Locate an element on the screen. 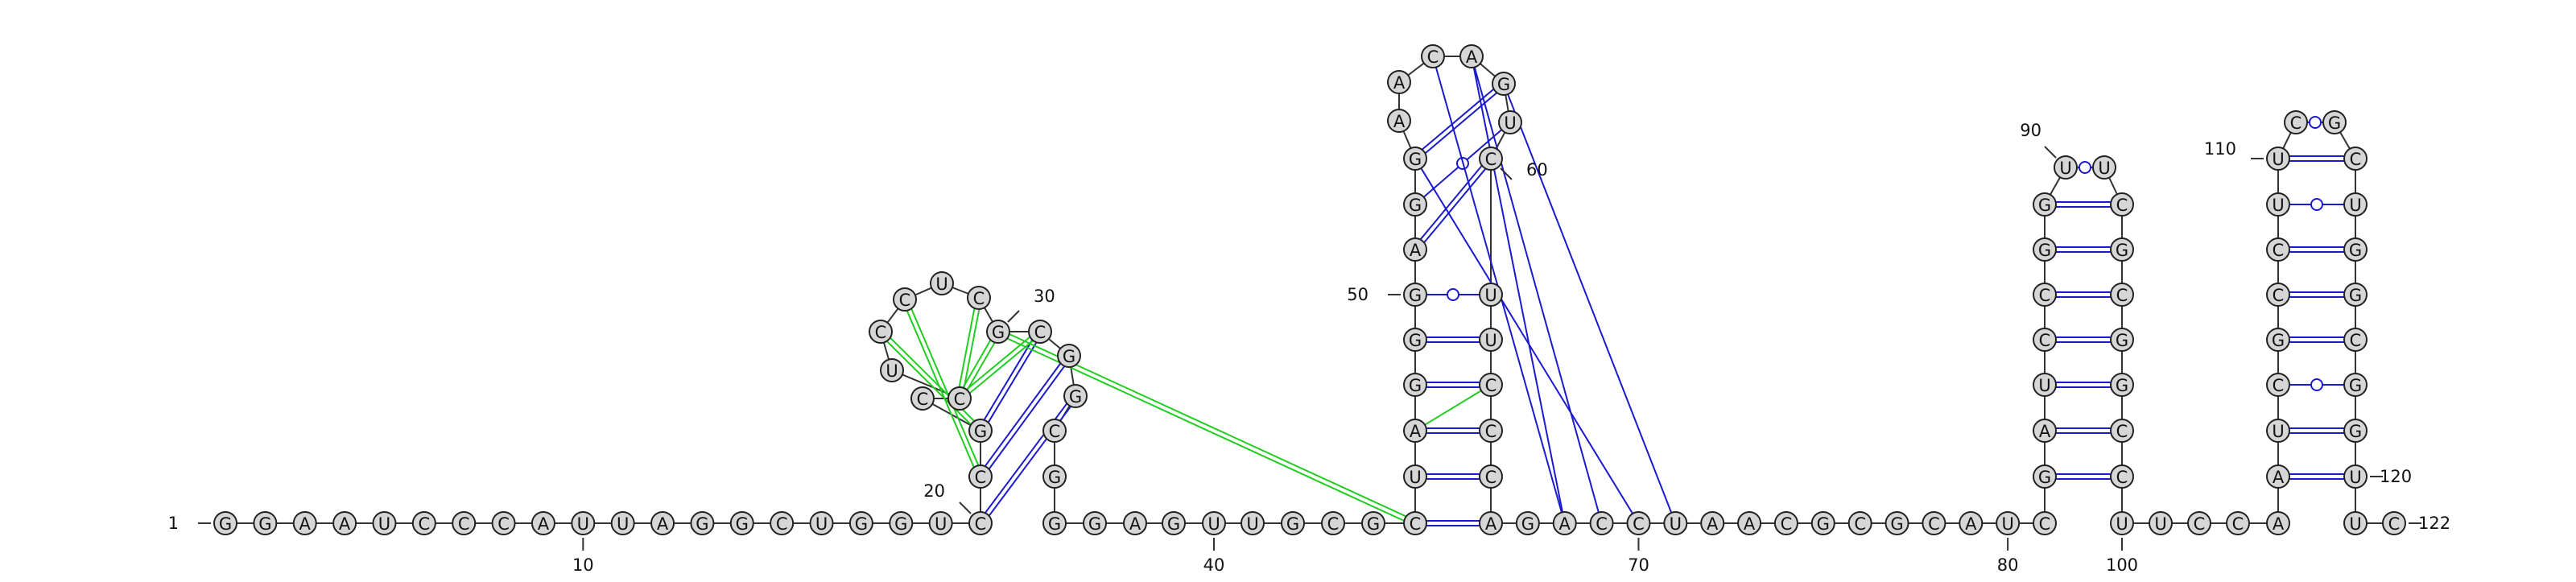 Image resolution: width=2576 pixels, height=582 pixels. position-label-110: 110 is located at coordinates (2220, 149).